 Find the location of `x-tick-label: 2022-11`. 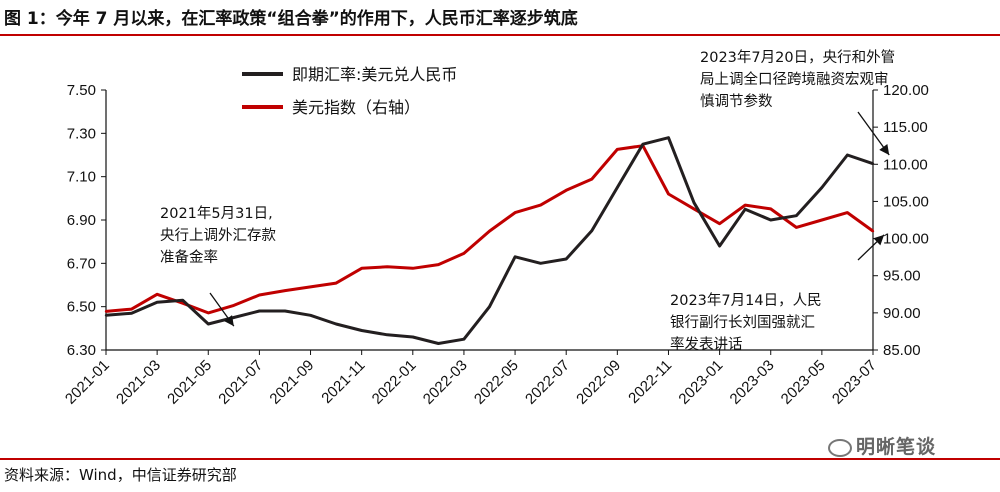

x-tick-label: 2022-11 is located at coordinates (650, 382).